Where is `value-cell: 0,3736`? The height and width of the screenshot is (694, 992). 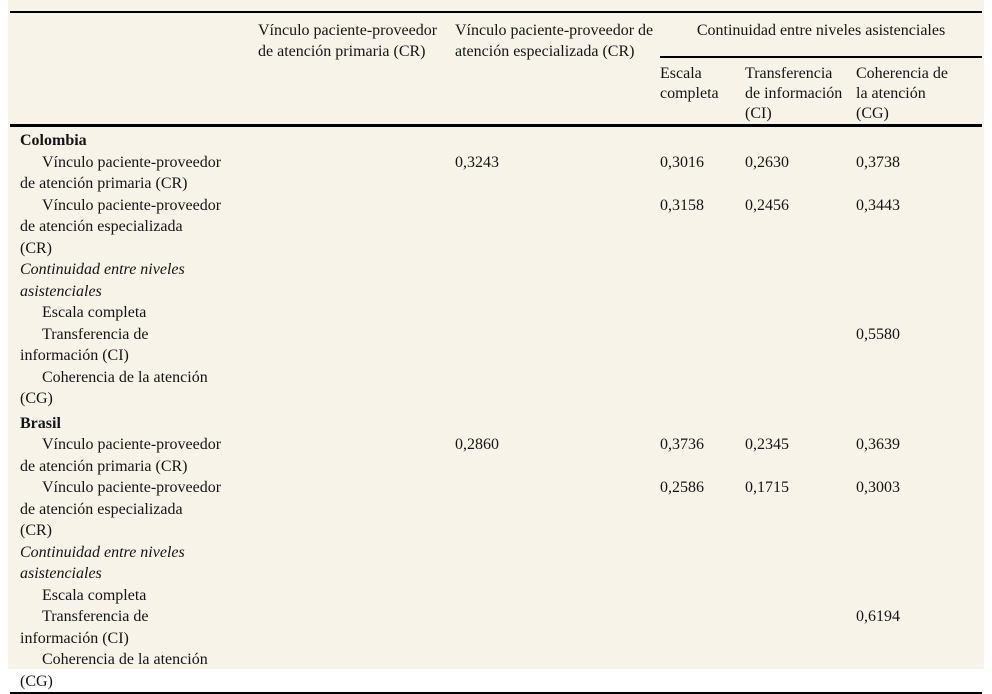 value-cell: 0,3736 is located at coordinates (682, 444).